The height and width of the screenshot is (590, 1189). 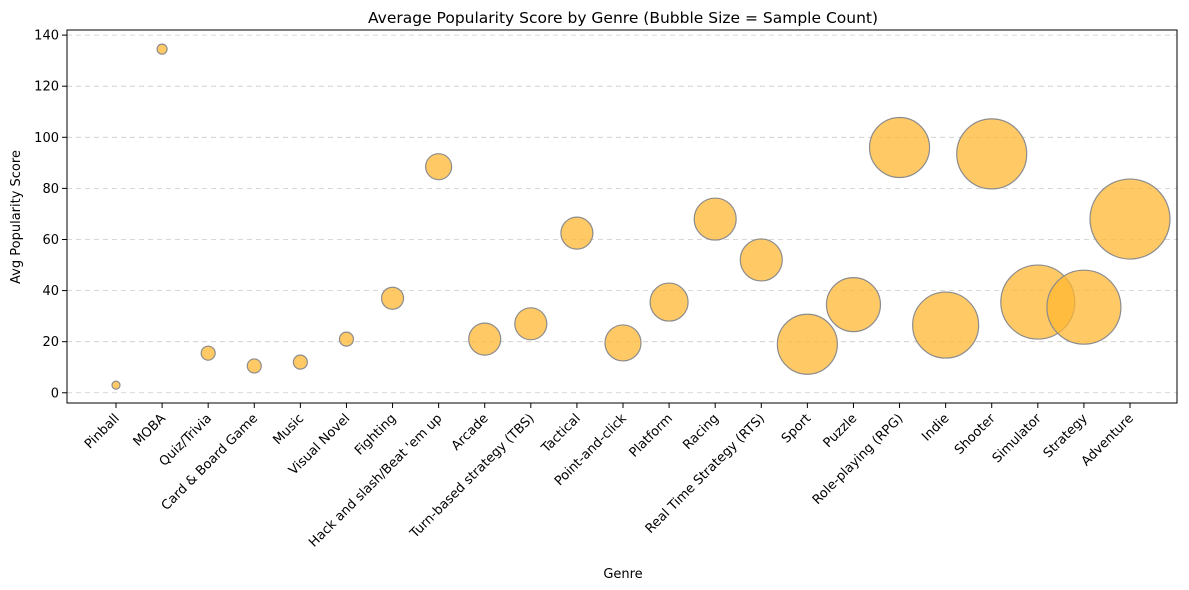 What do you see at coordinates (375, 434) in the screenshot?
I see `x-tick-label: Fighting` at bounding box center [375, 434].